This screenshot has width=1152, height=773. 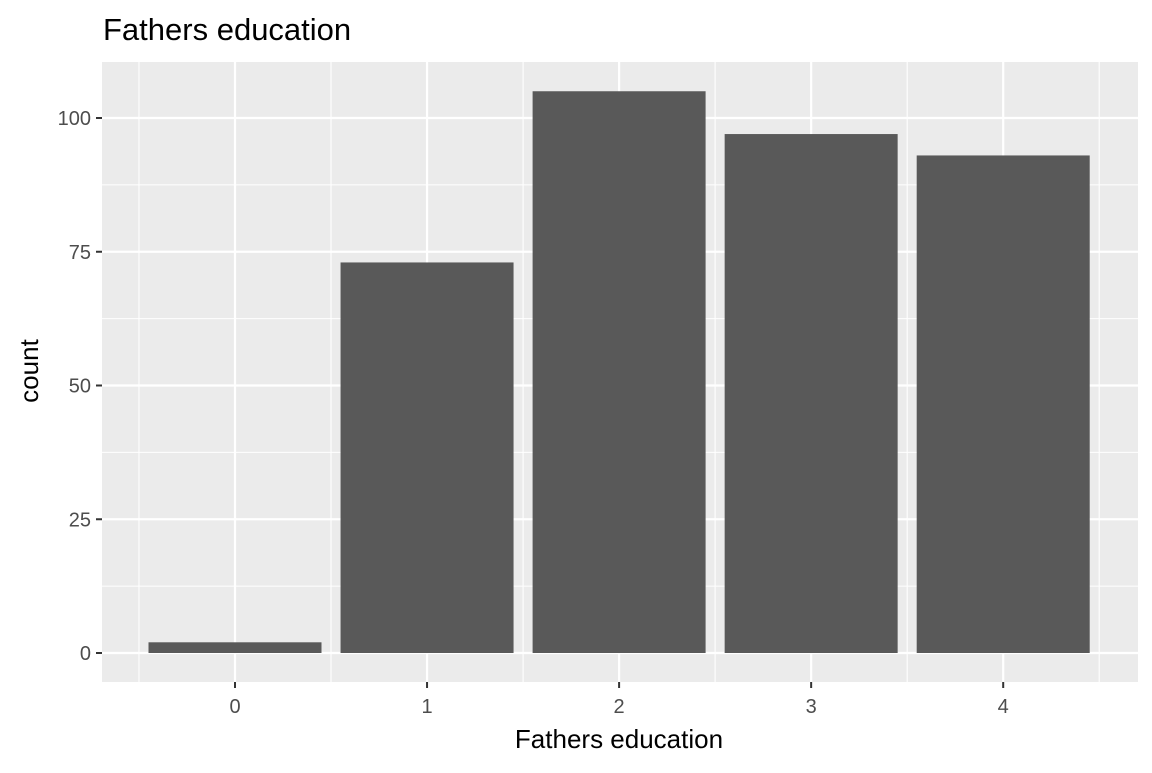 What do you see at coordinates (29, 370) in the screenshot?
I see `y-axis-label: count` at bounding box center [29, 370].